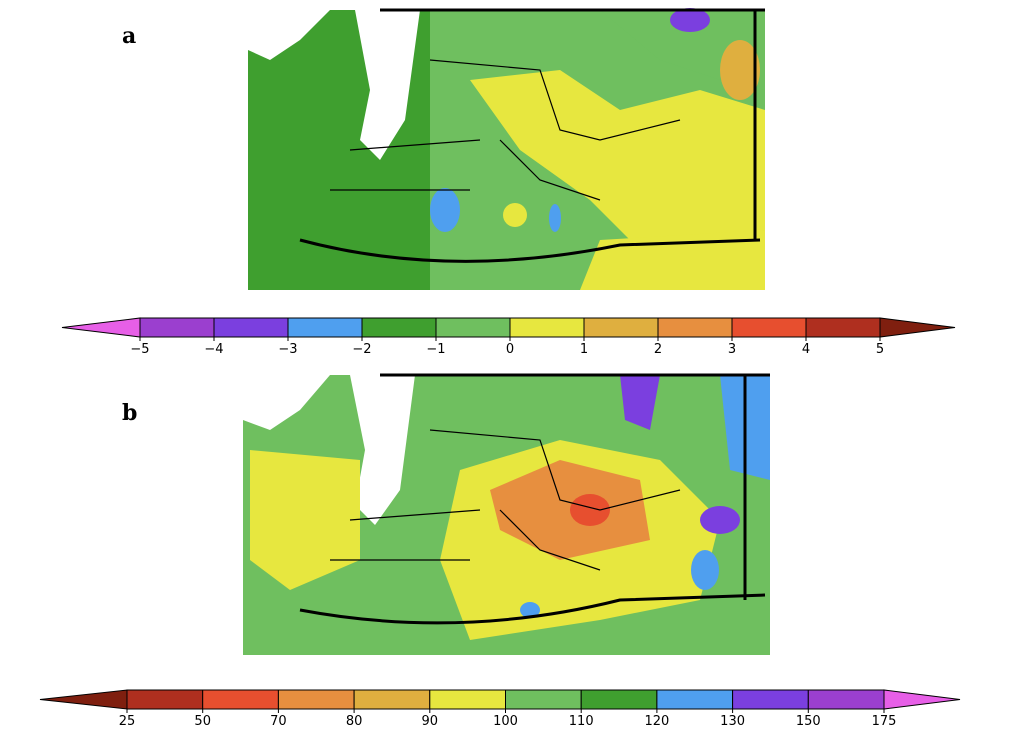  I want to click on colorbar-tick-label: 25, so click(127, 721).